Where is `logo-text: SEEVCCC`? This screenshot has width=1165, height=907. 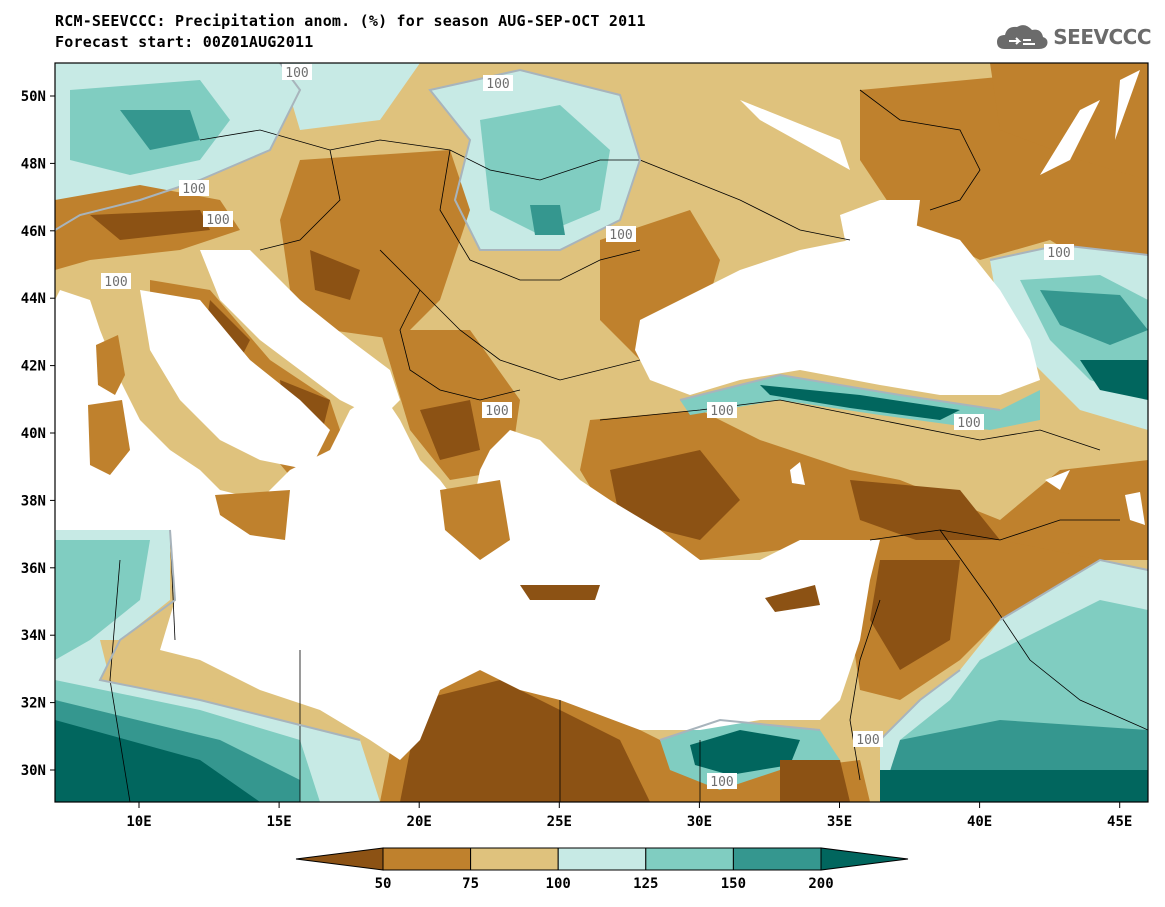 logo-text: SEEVCCC is located at coordinates (1102, 37).